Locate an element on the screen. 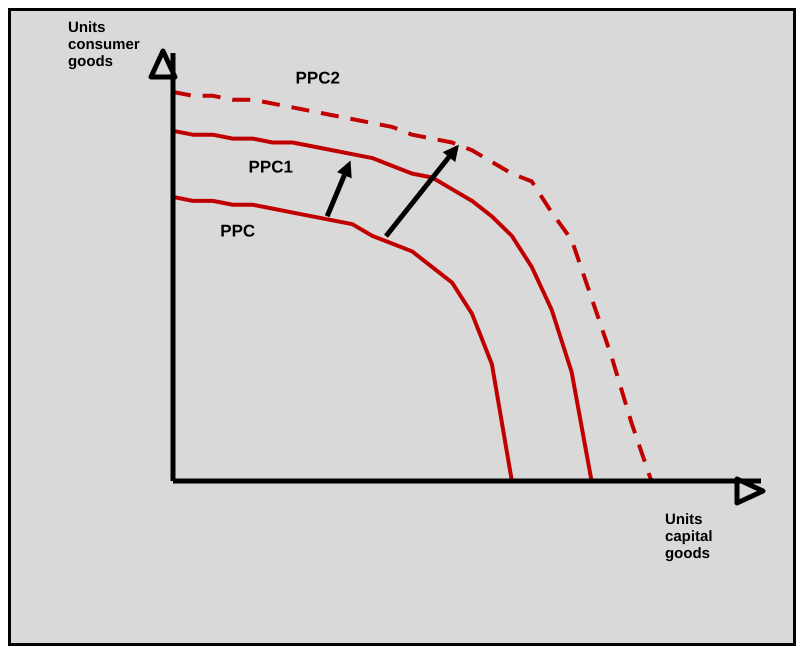  series-label: PPC is located at coordinates (238, 231).